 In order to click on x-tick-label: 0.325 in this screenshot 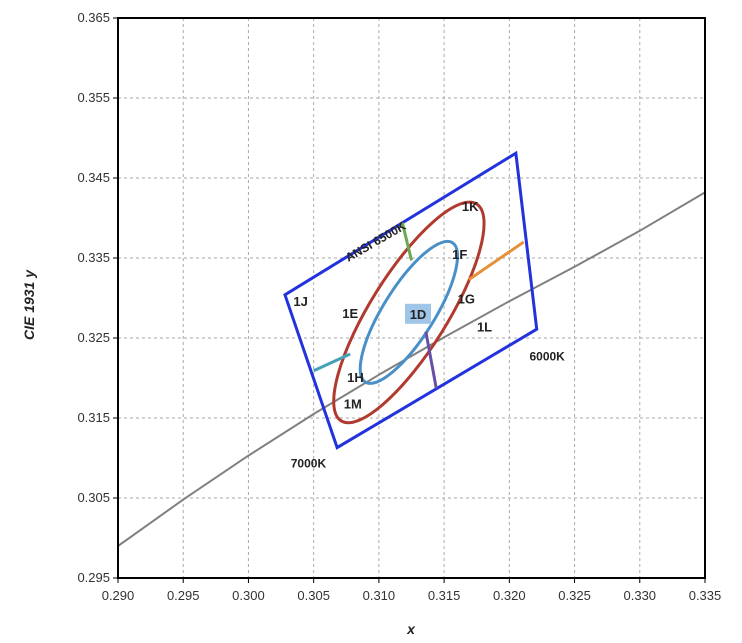, I will do `click(574, 595)`.